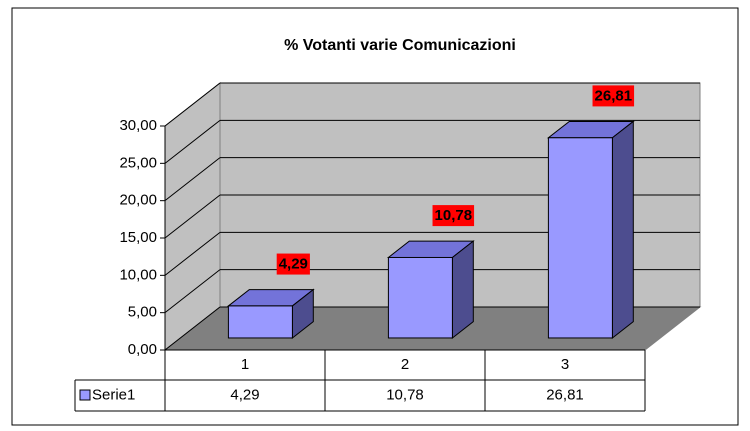 This screenshot has width=750, height=431. What do you see at coordinates (405, 394) in the screenshot?
I see `table-value: 10,78` at bounding box center [405, 394].